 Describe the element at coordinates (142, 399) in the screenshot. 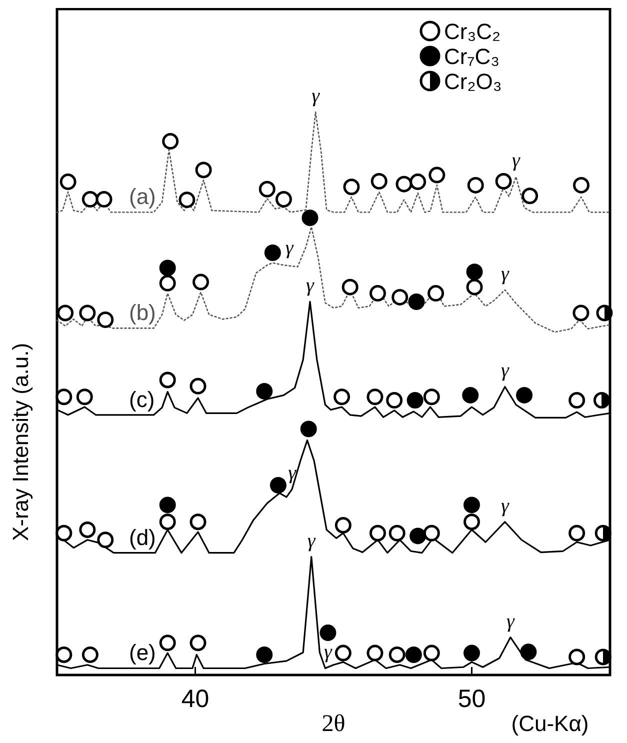

I see `series-label: (c)` at that location.